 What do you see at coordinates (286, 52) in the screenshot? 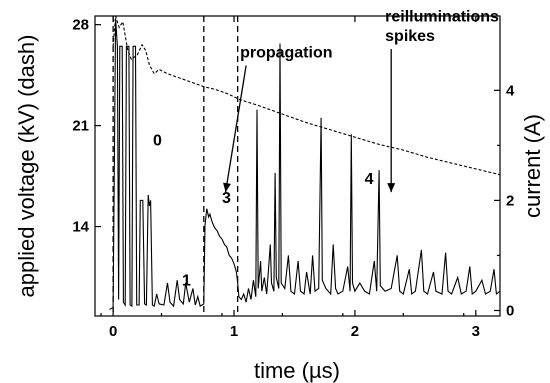
I see `annotation-label: propagation` at bounding box center [286, 52].